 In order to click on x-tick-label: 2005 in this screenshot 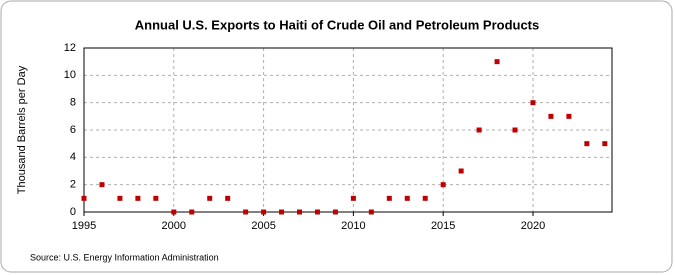, I will do `click(263, 226)`.